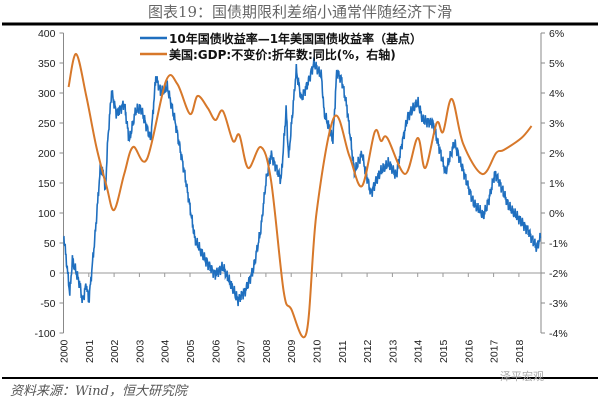 The width and height of the screenshot is (600, 400). Describe the element at coordinates (216, 351) in the screenshot. I see `x-axis-tick-label: 2006` at that location.